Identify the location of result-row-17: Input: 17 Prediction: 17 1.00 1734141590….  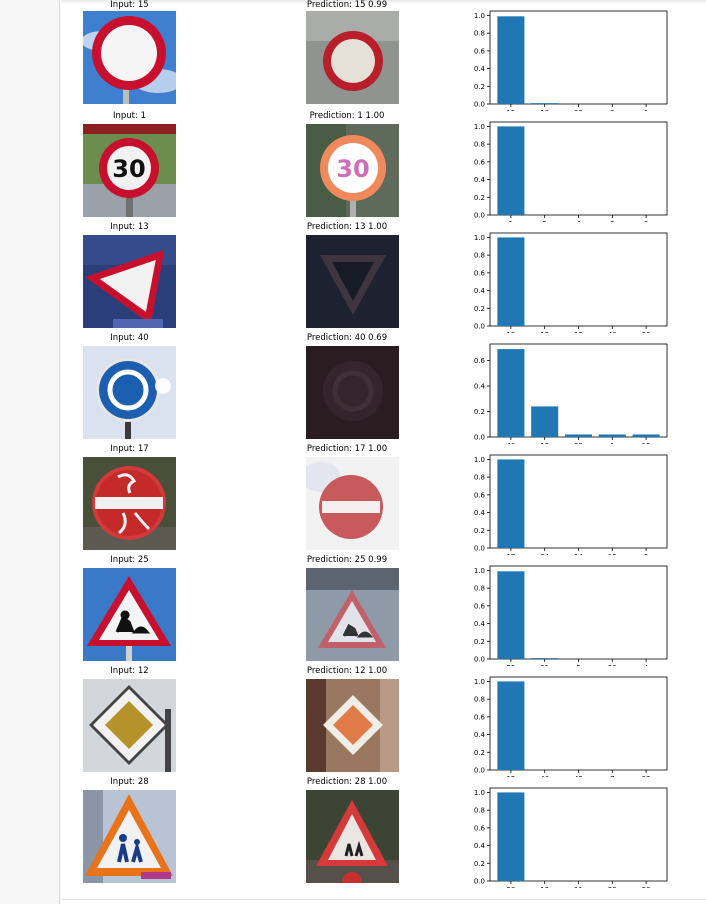
(383, 502).